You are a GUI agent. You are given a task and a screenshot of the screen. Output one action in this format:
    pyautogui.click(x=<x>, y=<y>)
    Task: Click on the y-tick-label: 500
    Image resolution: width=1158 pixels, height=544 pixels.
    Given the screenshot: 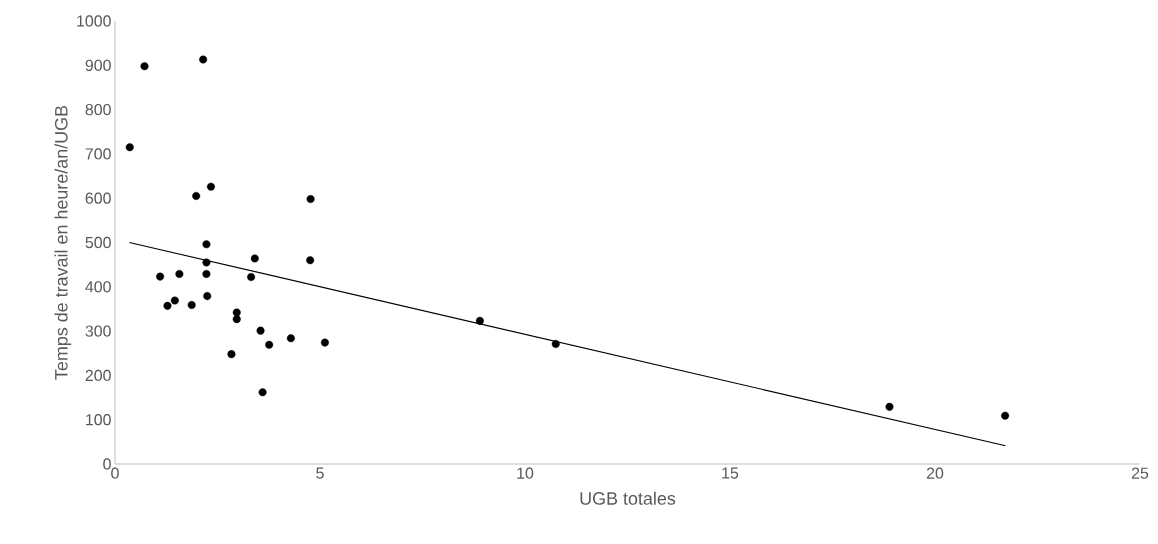 What is the action you would take?
    pyautogui.click(x=98, y=242)
    